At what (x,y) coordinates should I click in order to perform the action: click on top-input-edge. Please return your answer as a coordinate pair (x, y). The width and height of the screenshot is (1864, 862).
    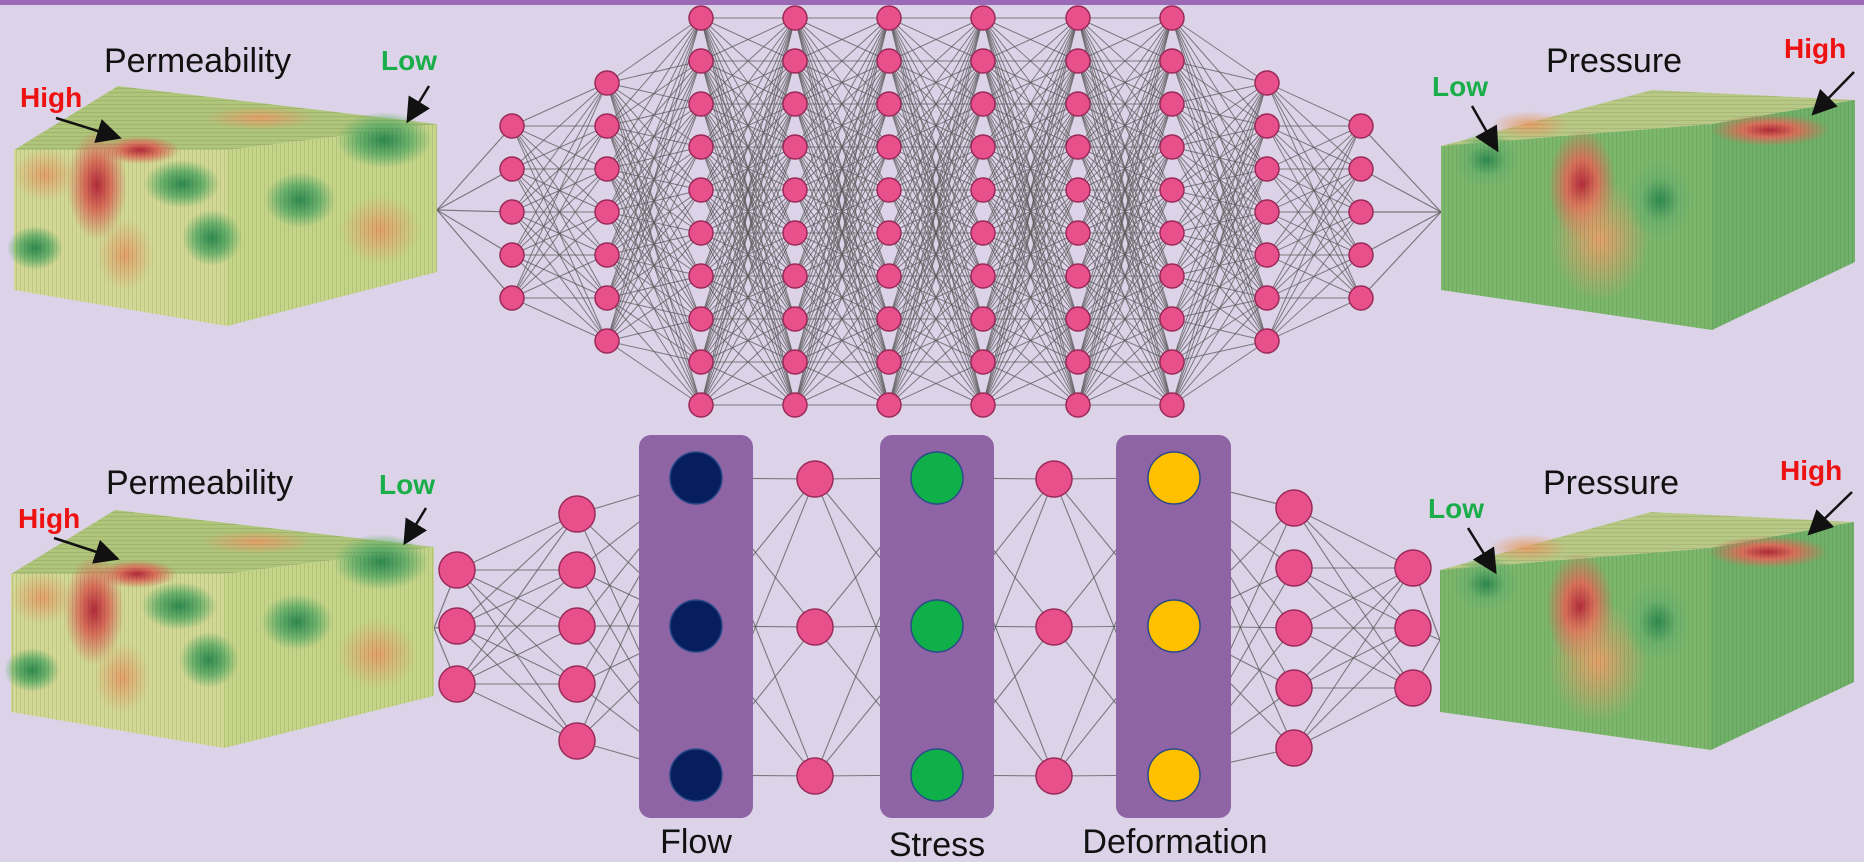
    Looking at the image, I should click on (474, 168).